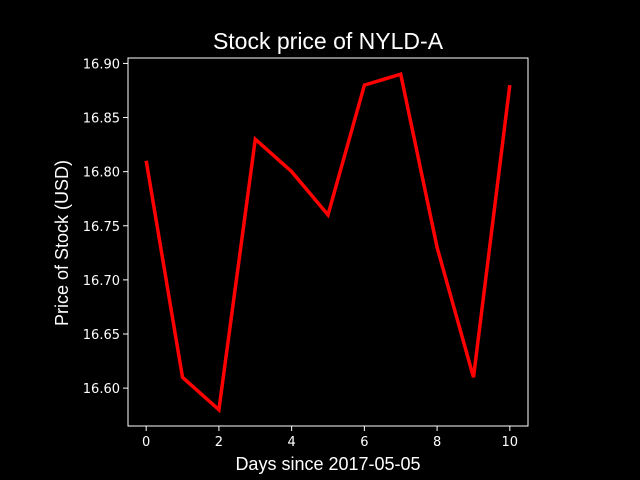 The height and width of the screenshot is (480, 640). What do you see at coordinates (101, 64) in the screenshot?
I see `y-tick-label: 16.90` at bounding box center [101, 64].